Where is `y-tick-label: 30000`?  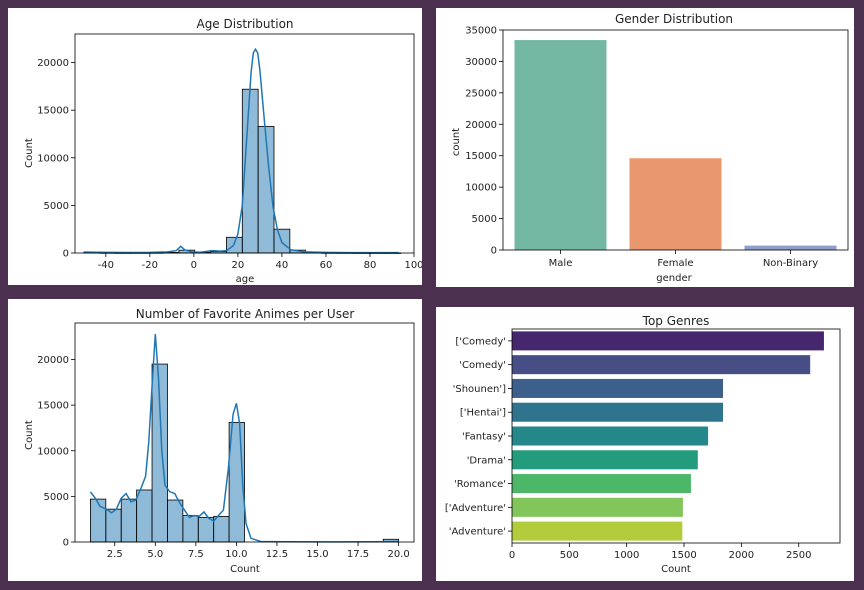
y-tick-label: 30000 is located at coordinates (481, 62).